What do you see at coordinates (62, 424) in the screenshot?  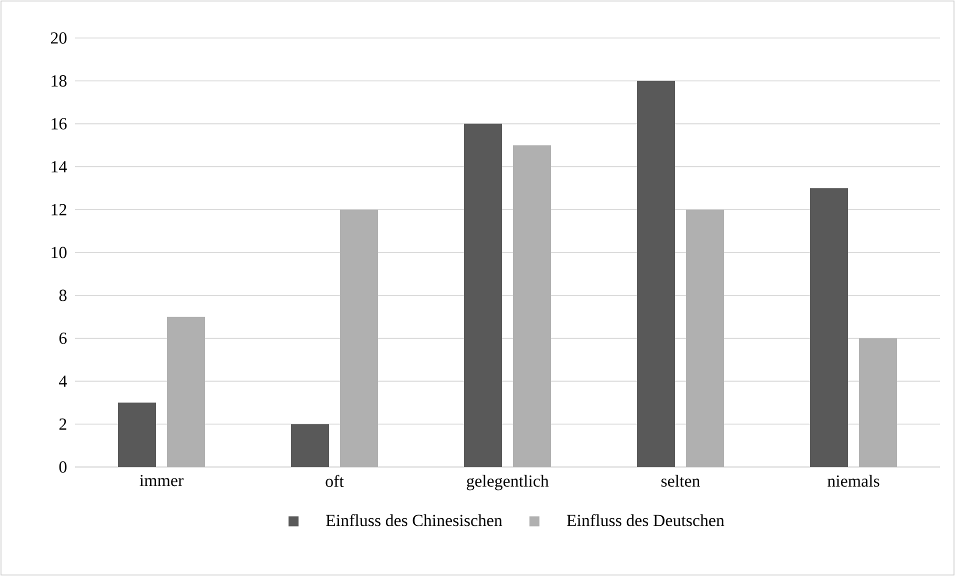 I see `y-tick-label: 2` at bounding box center [62, 424].